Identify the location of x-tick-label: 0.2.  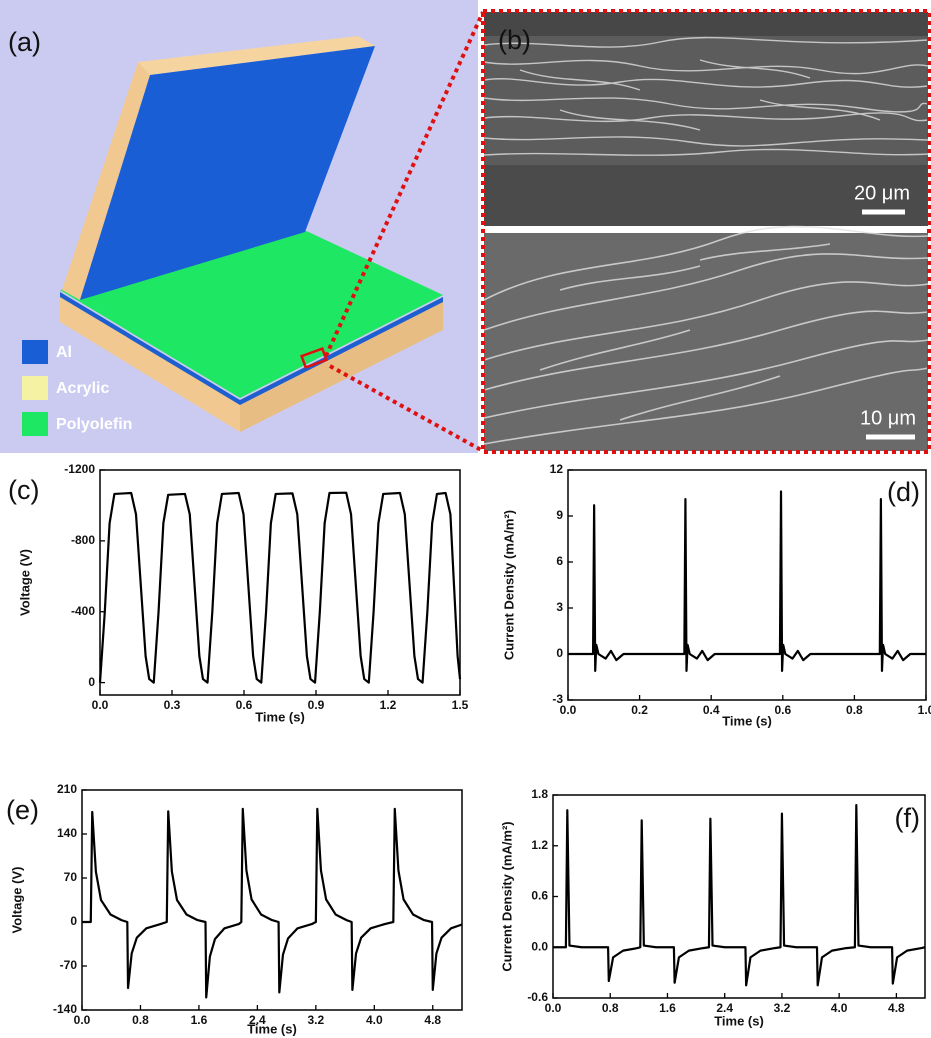
(639, 710).